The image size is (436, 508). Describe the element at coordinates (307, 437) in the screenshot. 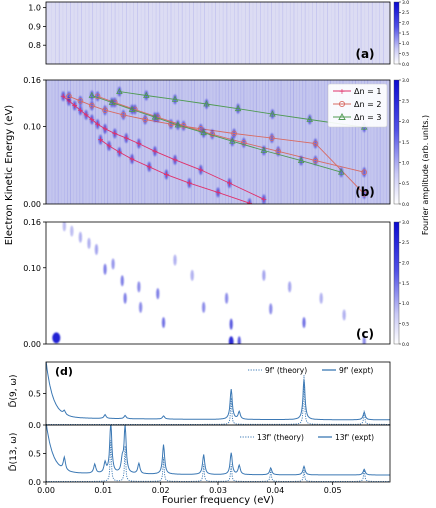

I see `panel-d-bottom-legend: 13f' (theory) 13f' (expt)` at that location.